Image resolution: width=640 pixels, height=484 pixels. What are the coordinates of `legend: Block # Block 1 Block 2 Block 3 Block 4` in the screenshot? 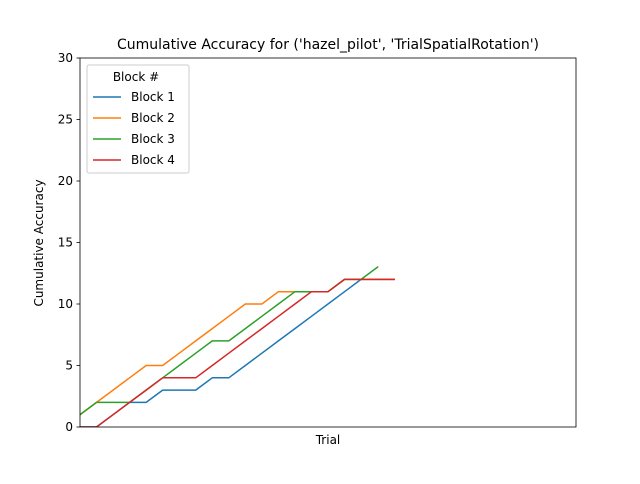 It's located at (138, 119).